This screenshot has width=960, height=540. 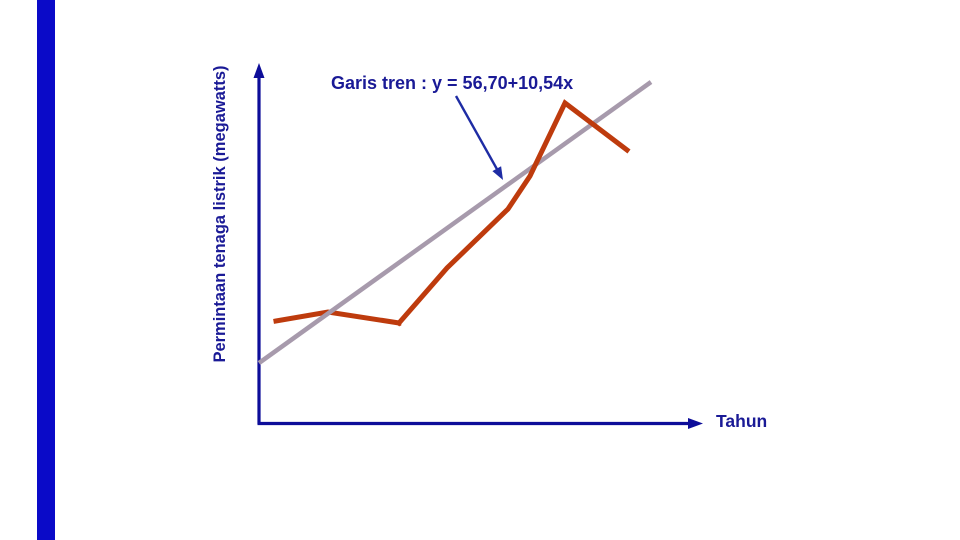 I want to click on demand-line-left-segment, so click(x=337, y=317).